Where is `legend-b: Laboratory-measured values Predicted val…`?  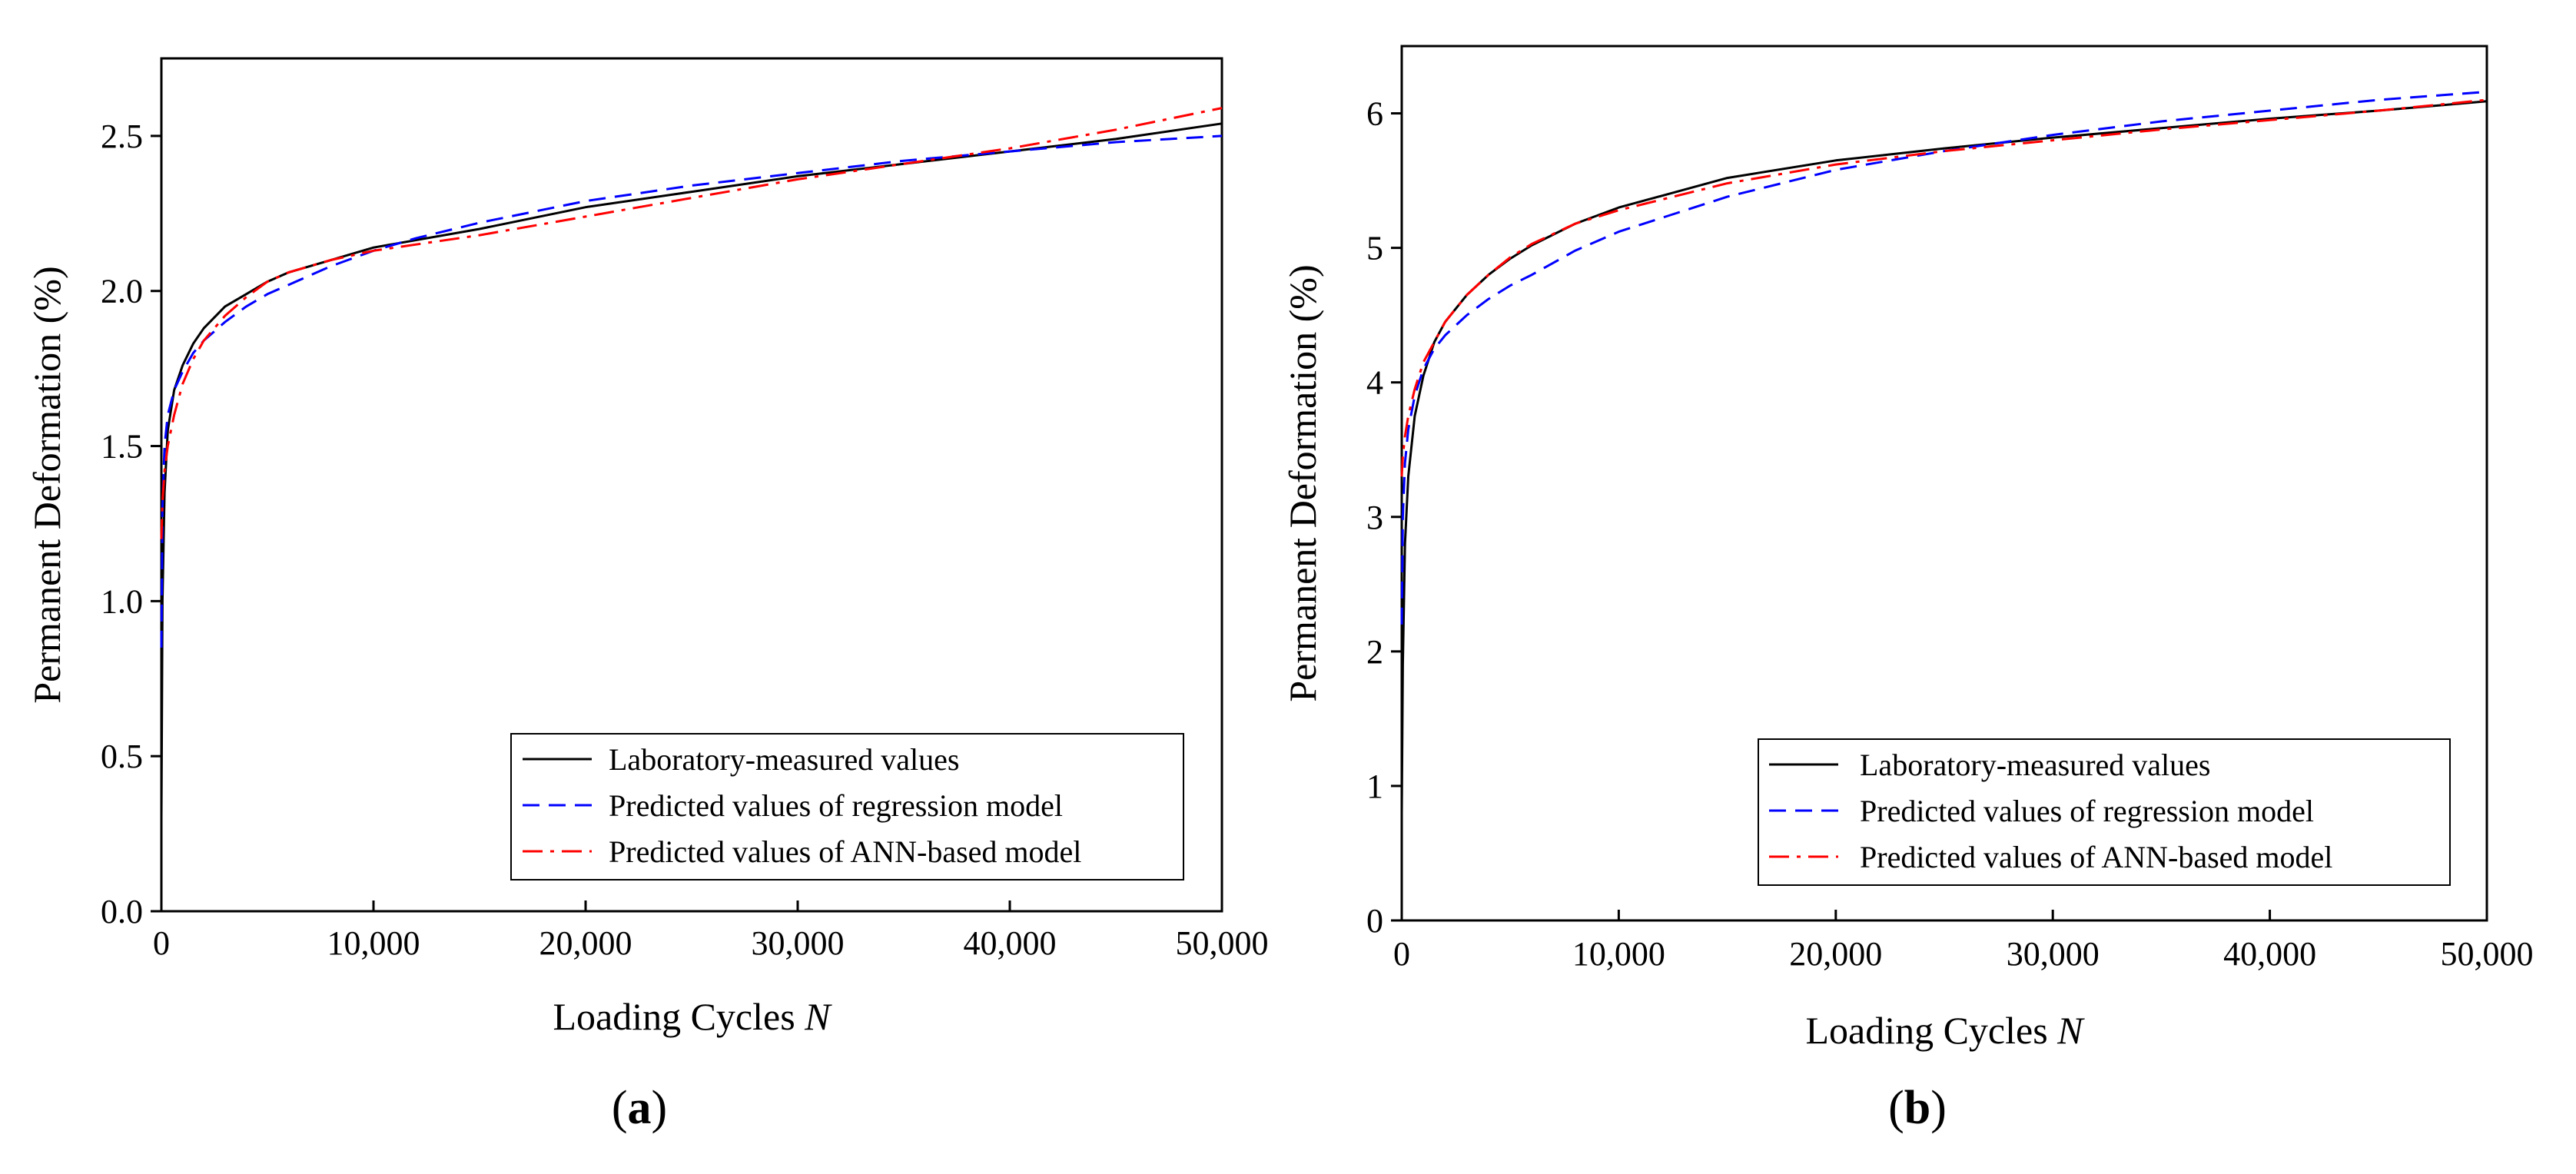 legend-b: Laboratory-measured values Predicted val… is located at coordinates (2104, 812).